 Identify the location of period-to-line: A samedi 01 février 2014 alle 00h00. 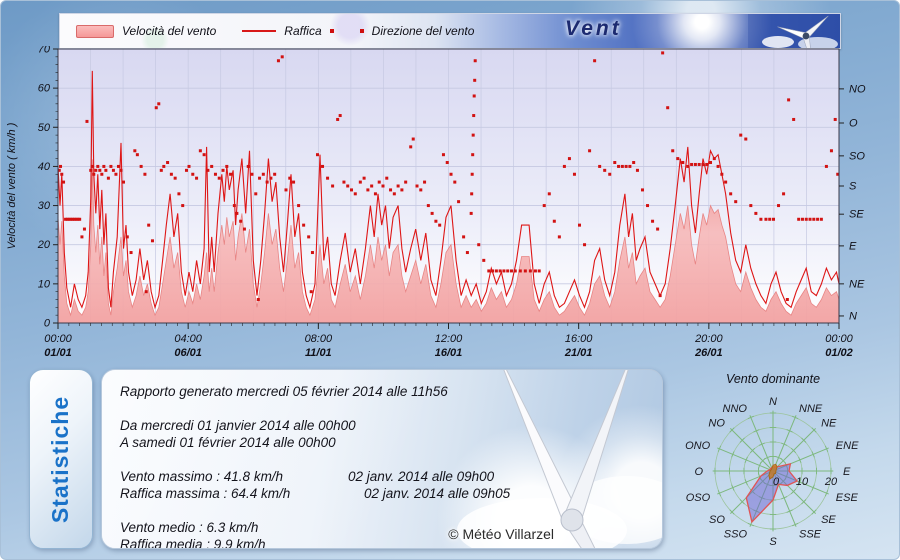
(228, 443).